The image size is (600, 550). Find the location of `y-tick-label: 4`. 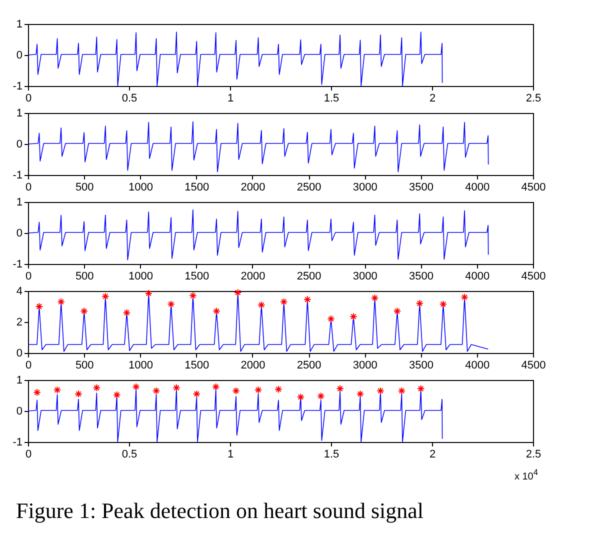

y-tick-label: 4 is located at coordinates (19, 292).